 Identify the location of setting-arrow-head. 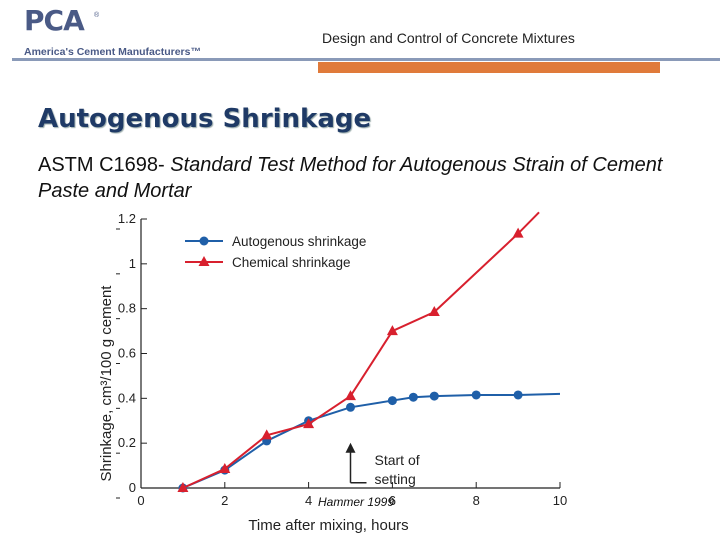
(350, 447).